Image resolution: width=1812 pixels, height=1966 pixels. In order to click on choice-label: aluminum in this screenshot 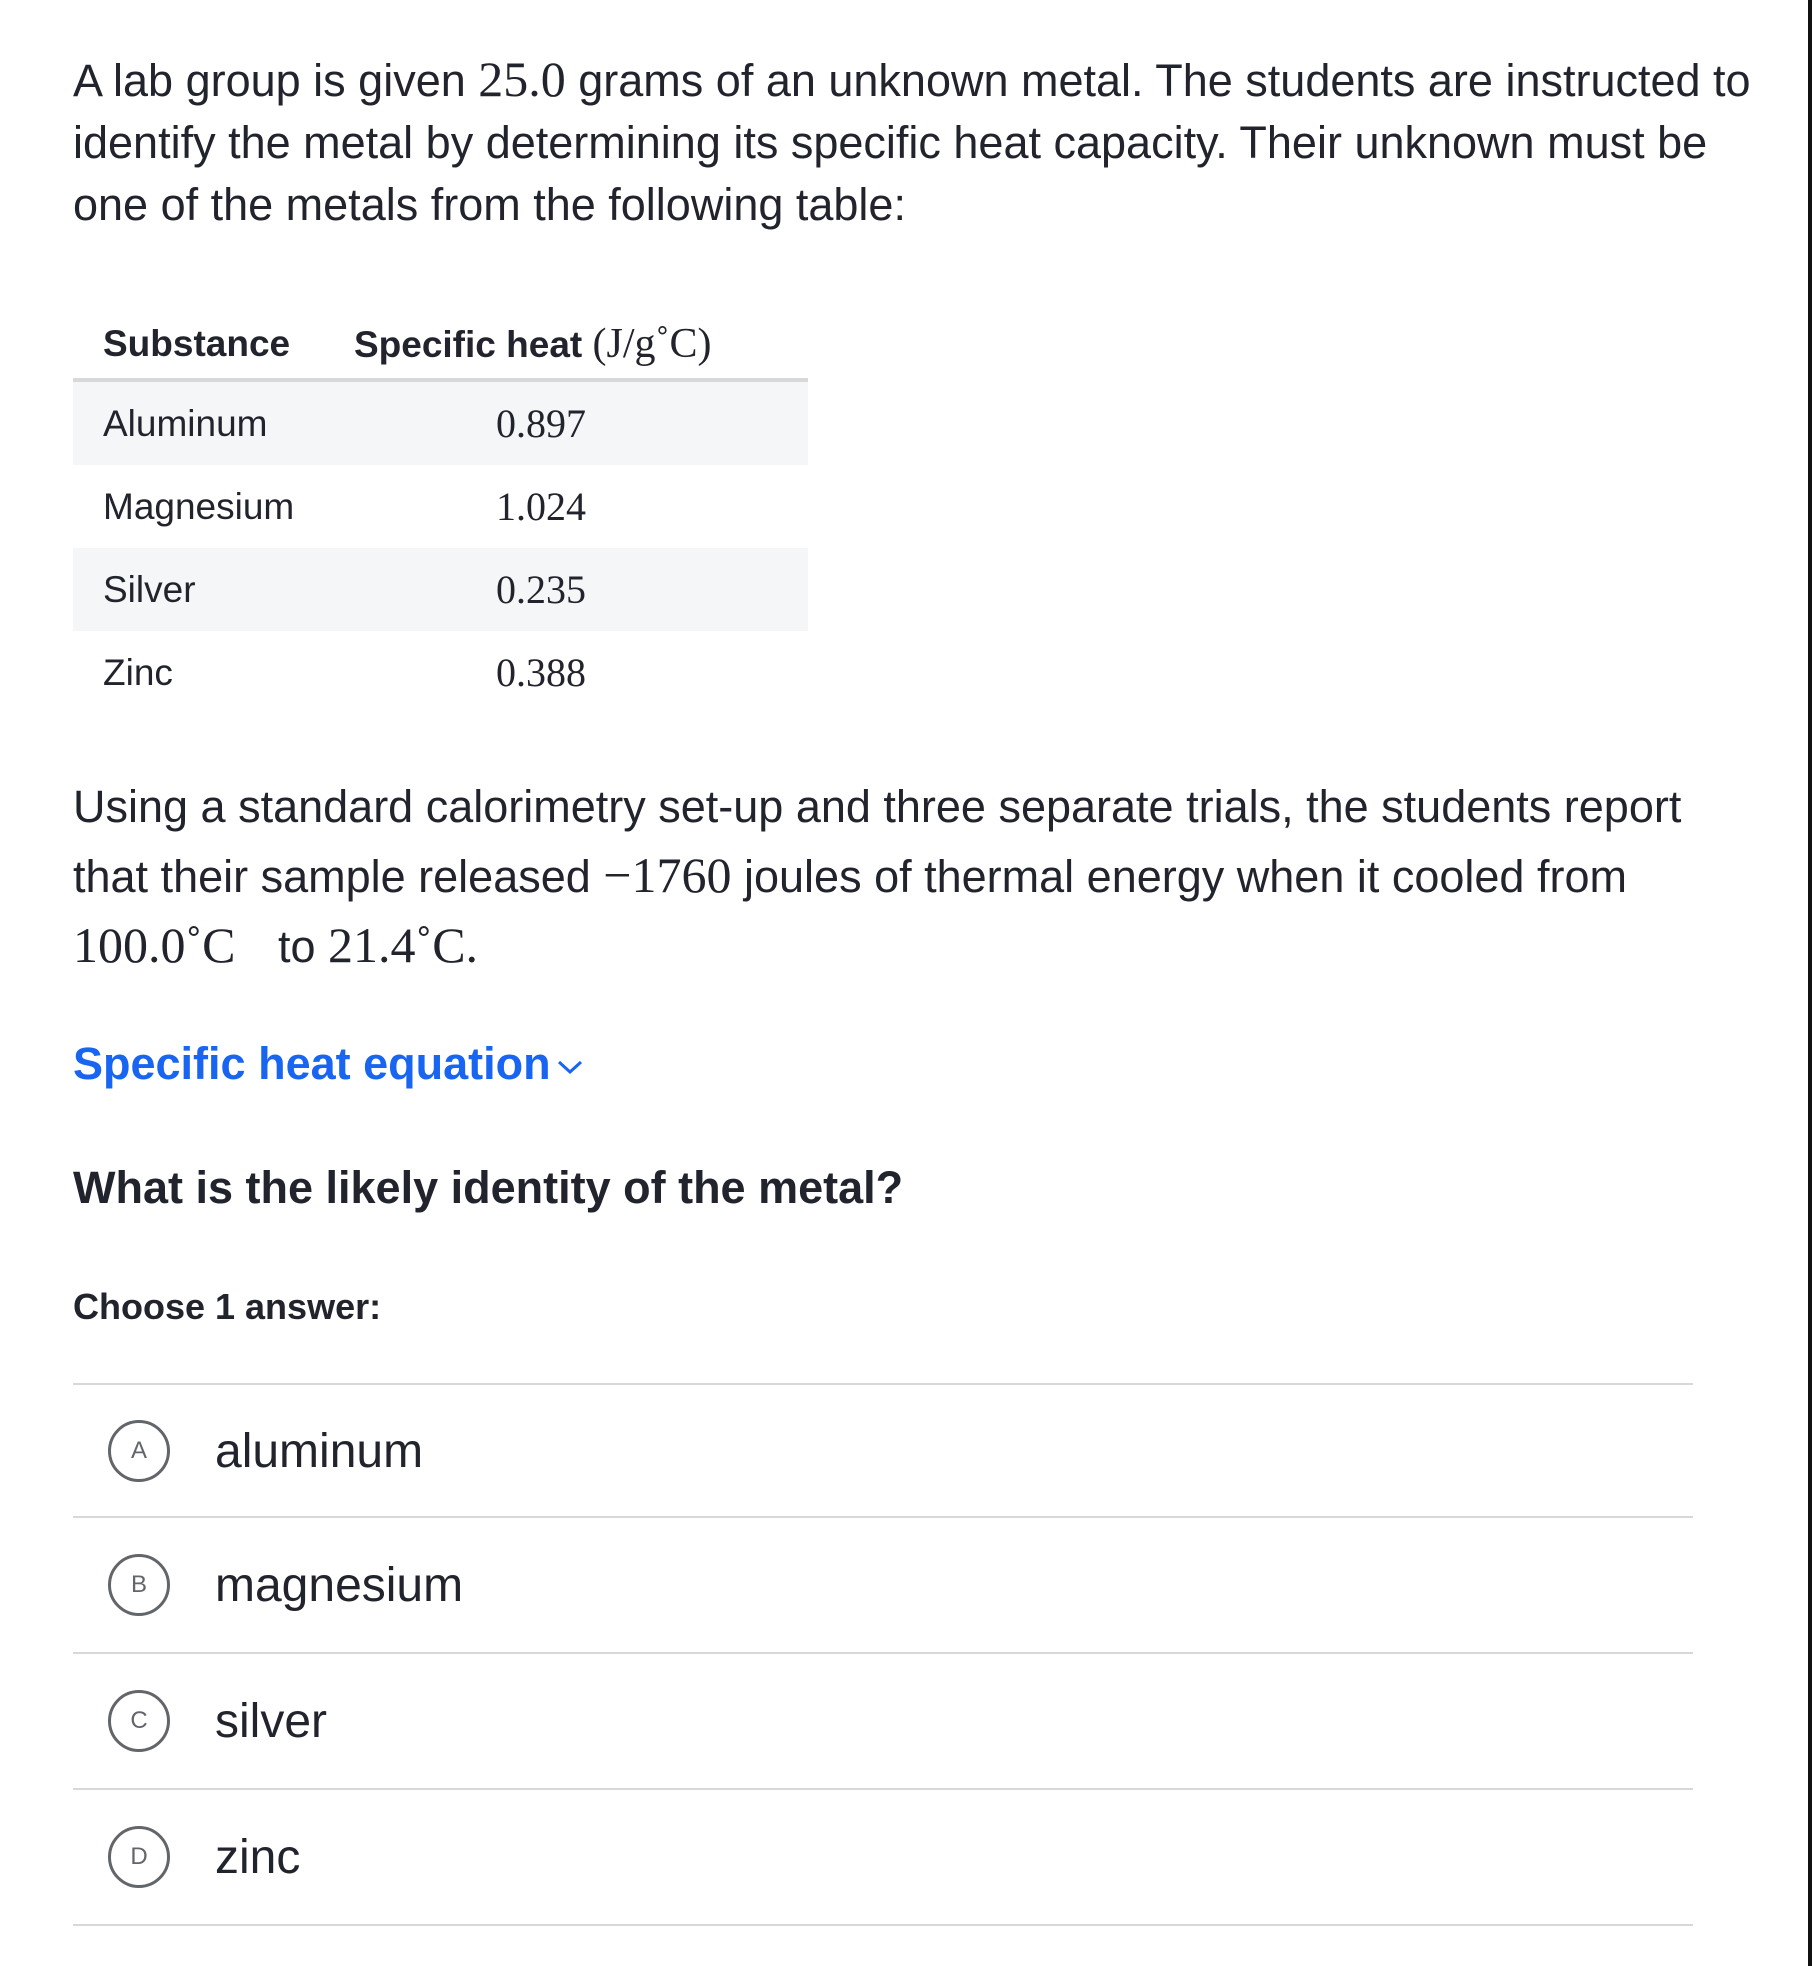, I will do `click(319, 1451)`.